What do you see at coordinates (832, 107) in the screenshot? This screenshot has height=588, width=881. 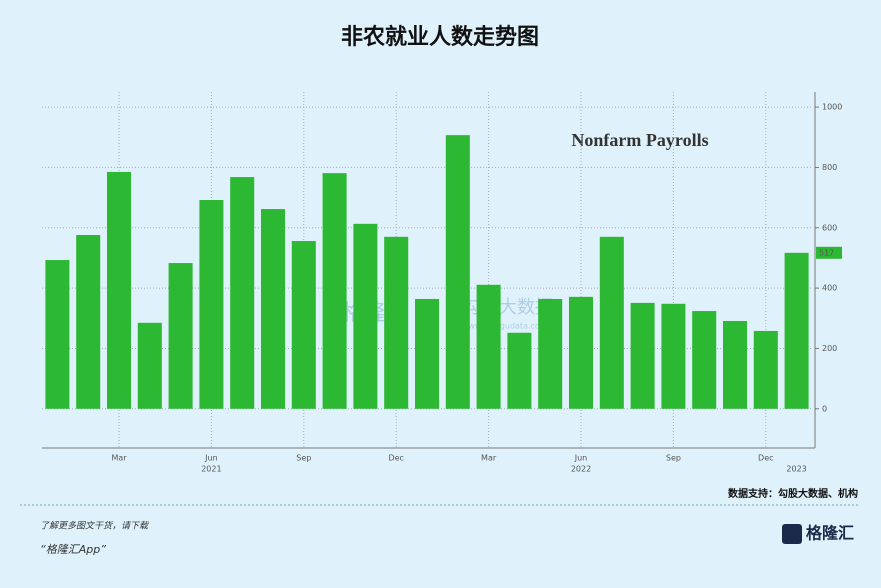 I see `y-tick-label: 1000` at bounding box center [832, 107].